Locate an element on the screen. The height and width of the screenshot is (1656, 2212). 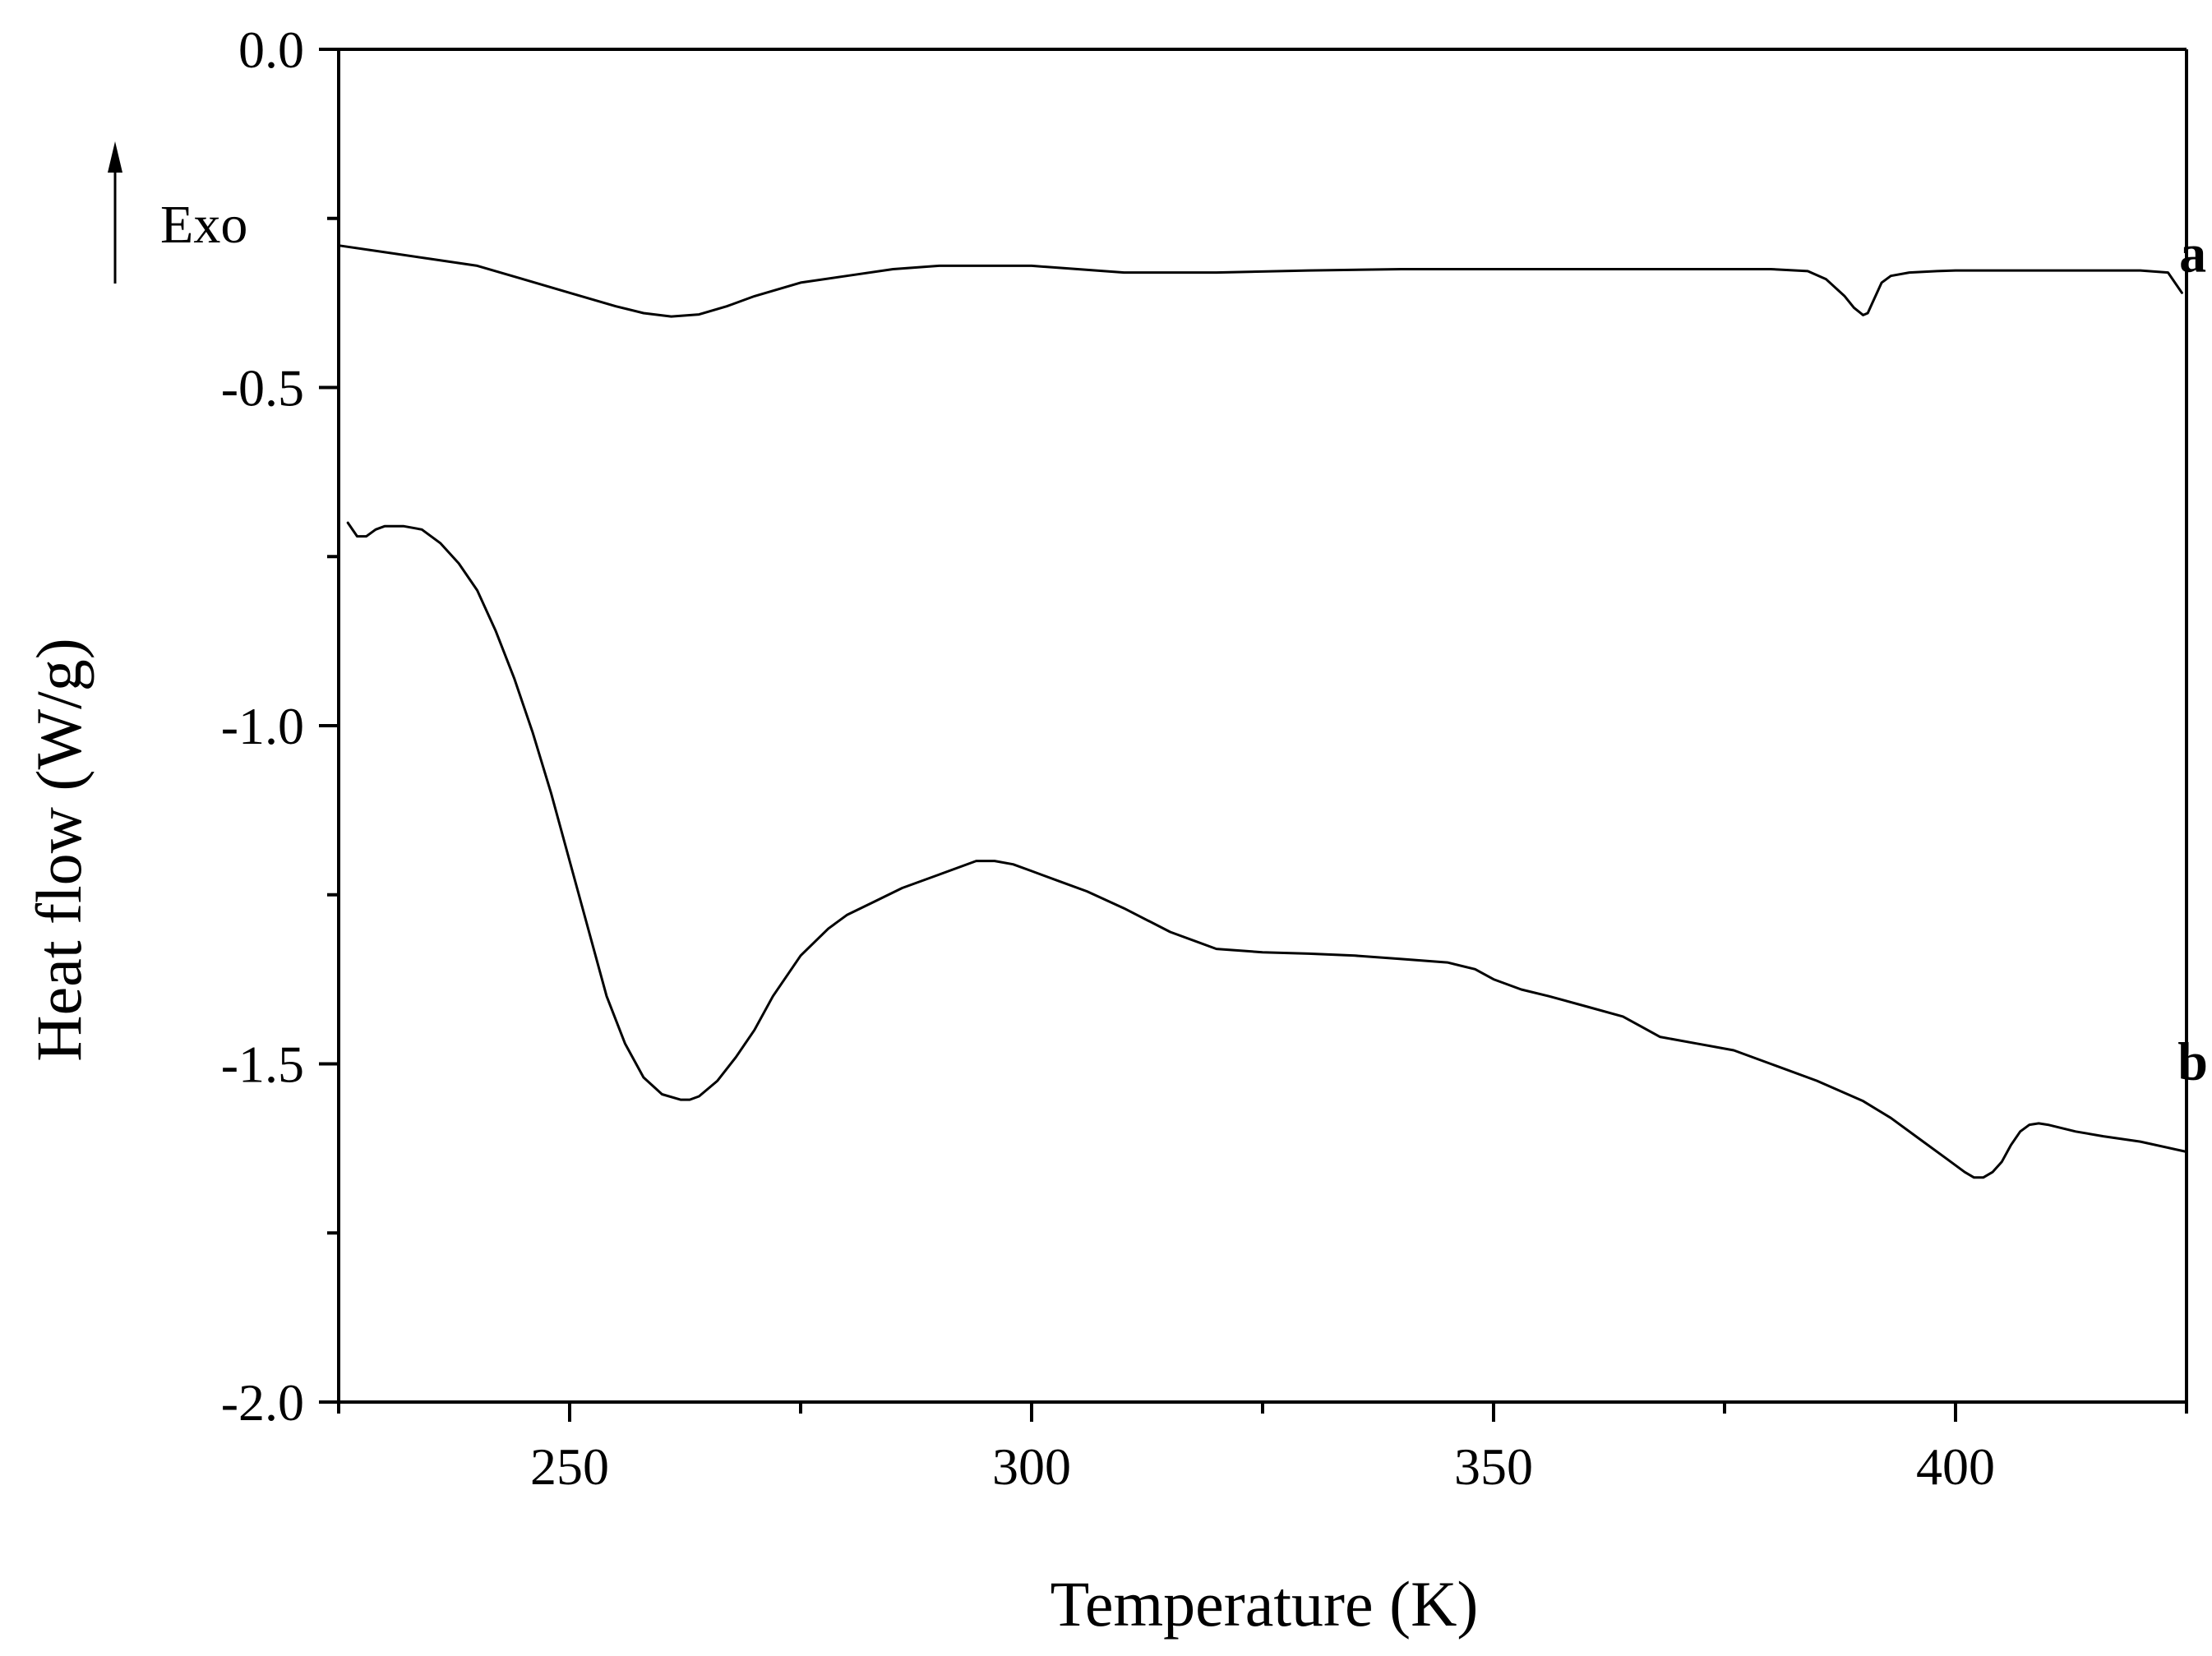
series-a-line is located at coordinates (1260, 281).